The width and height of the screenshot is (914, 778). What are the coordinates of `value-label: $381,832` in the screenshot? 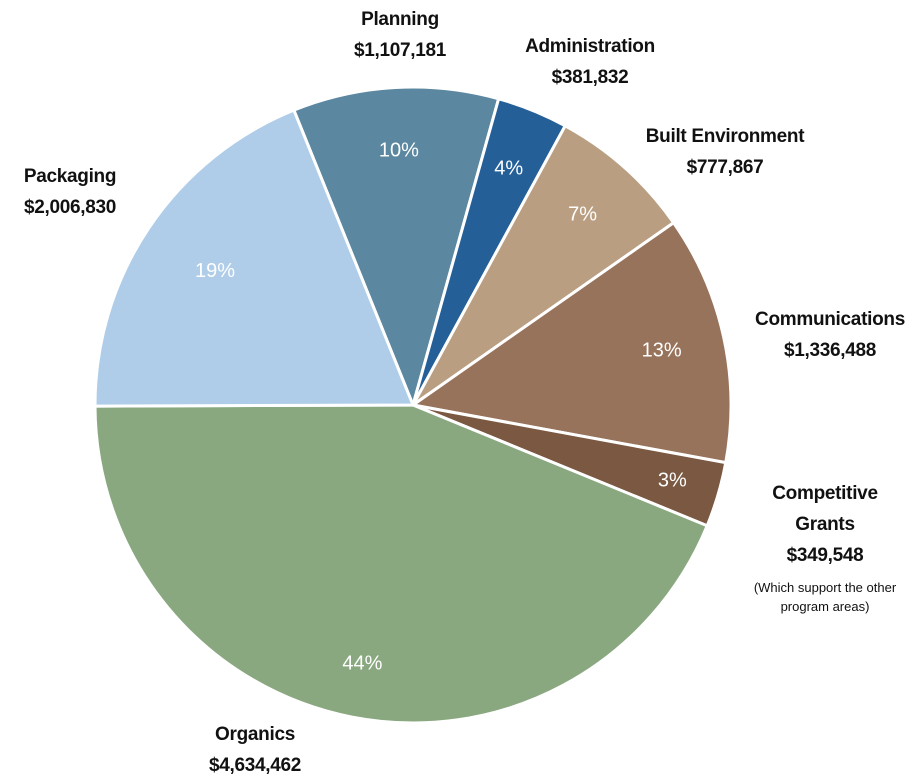 It's located at (590, 77).